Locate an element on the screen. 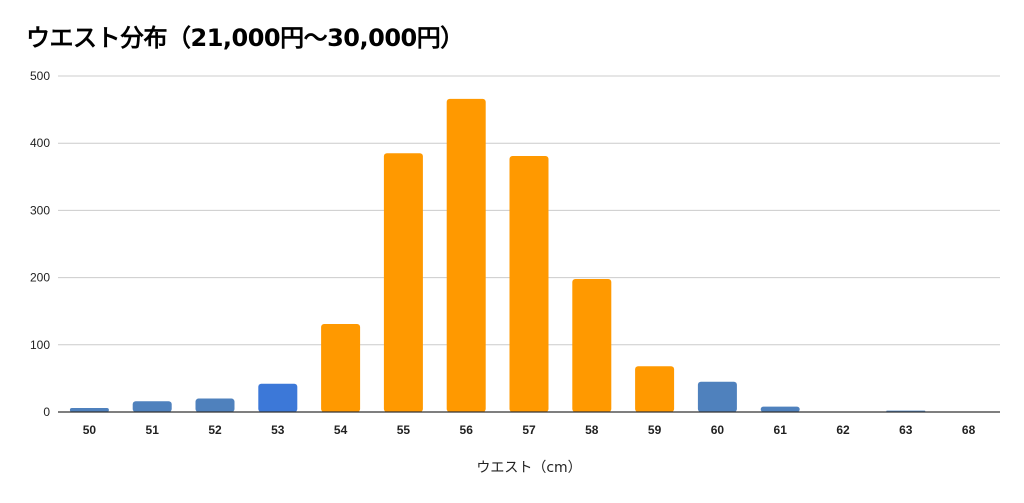 The width and height of the screenshot is (1024, 503). x-tick-label: 52 is located at coordinates (215, 430).